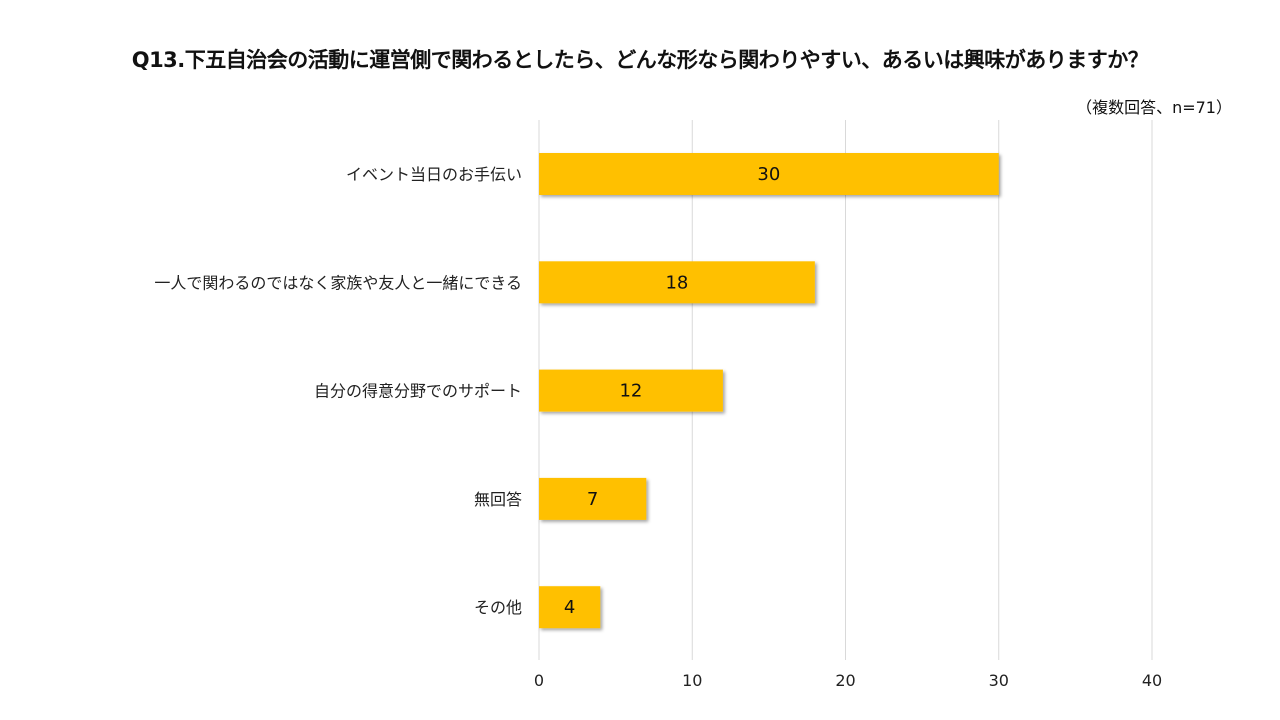  I want to click on x-tick-label: 30, so click(999, 680).